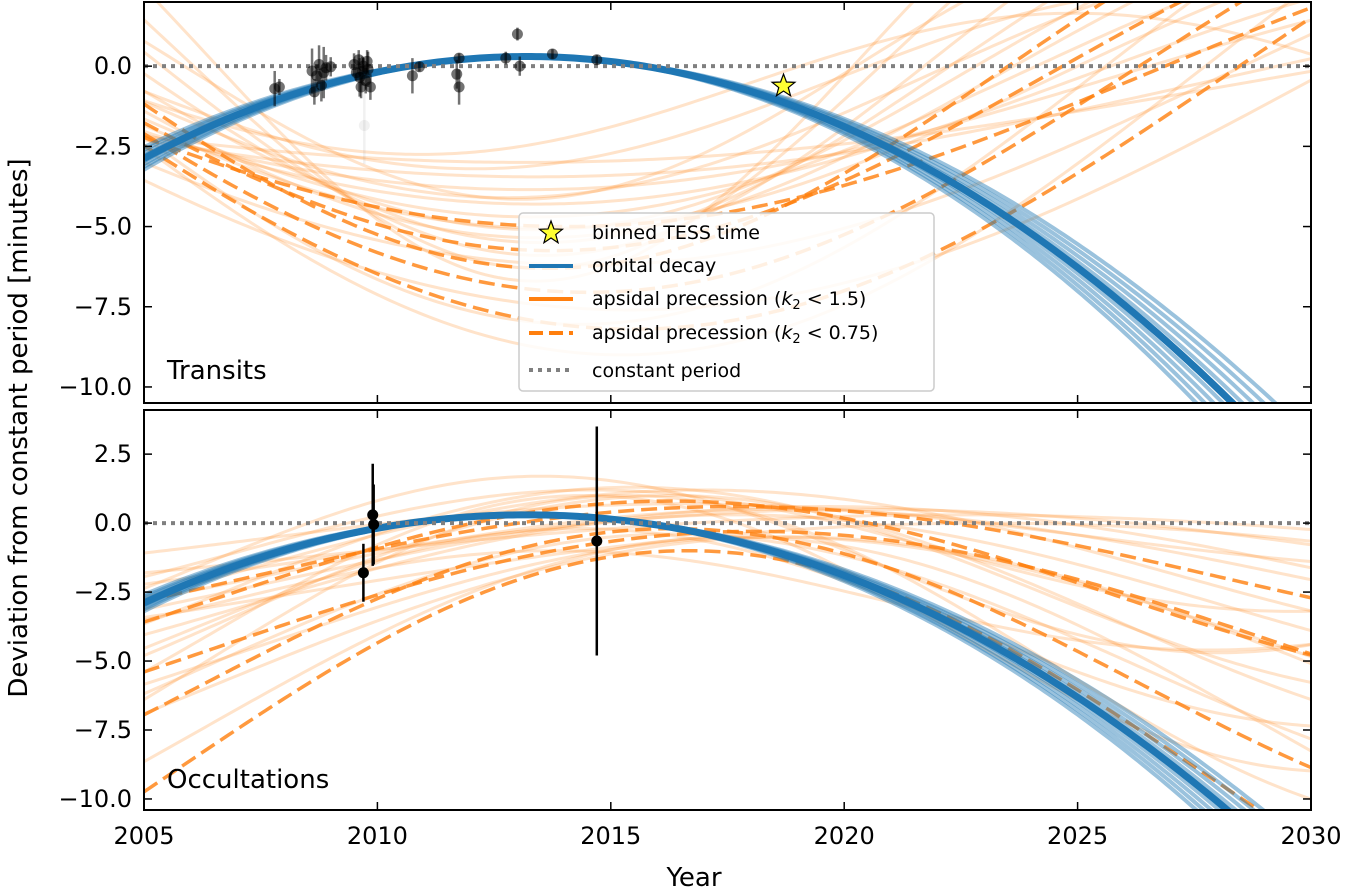  What do you see at coordinates (783, 85) in the screenshot?
I see `tess-star-marker` at bounding box center [783, 85].